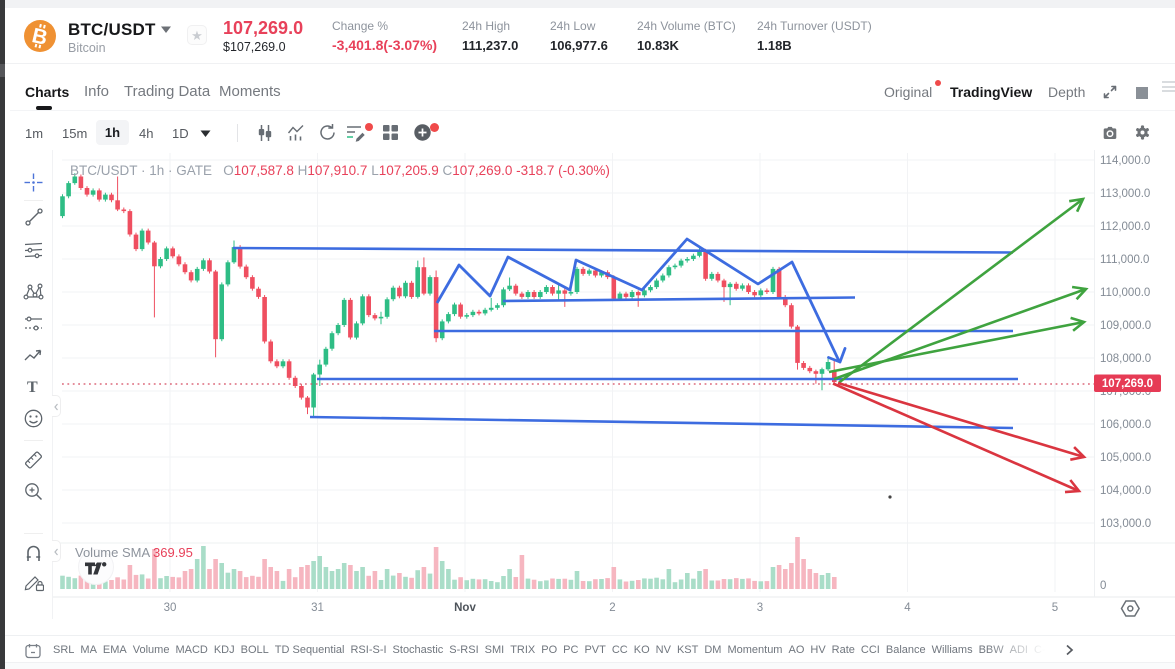  Describe the element at coordinates (1125, 359) in the screenshot. I see `svg-text: 108,000.0` at that location.